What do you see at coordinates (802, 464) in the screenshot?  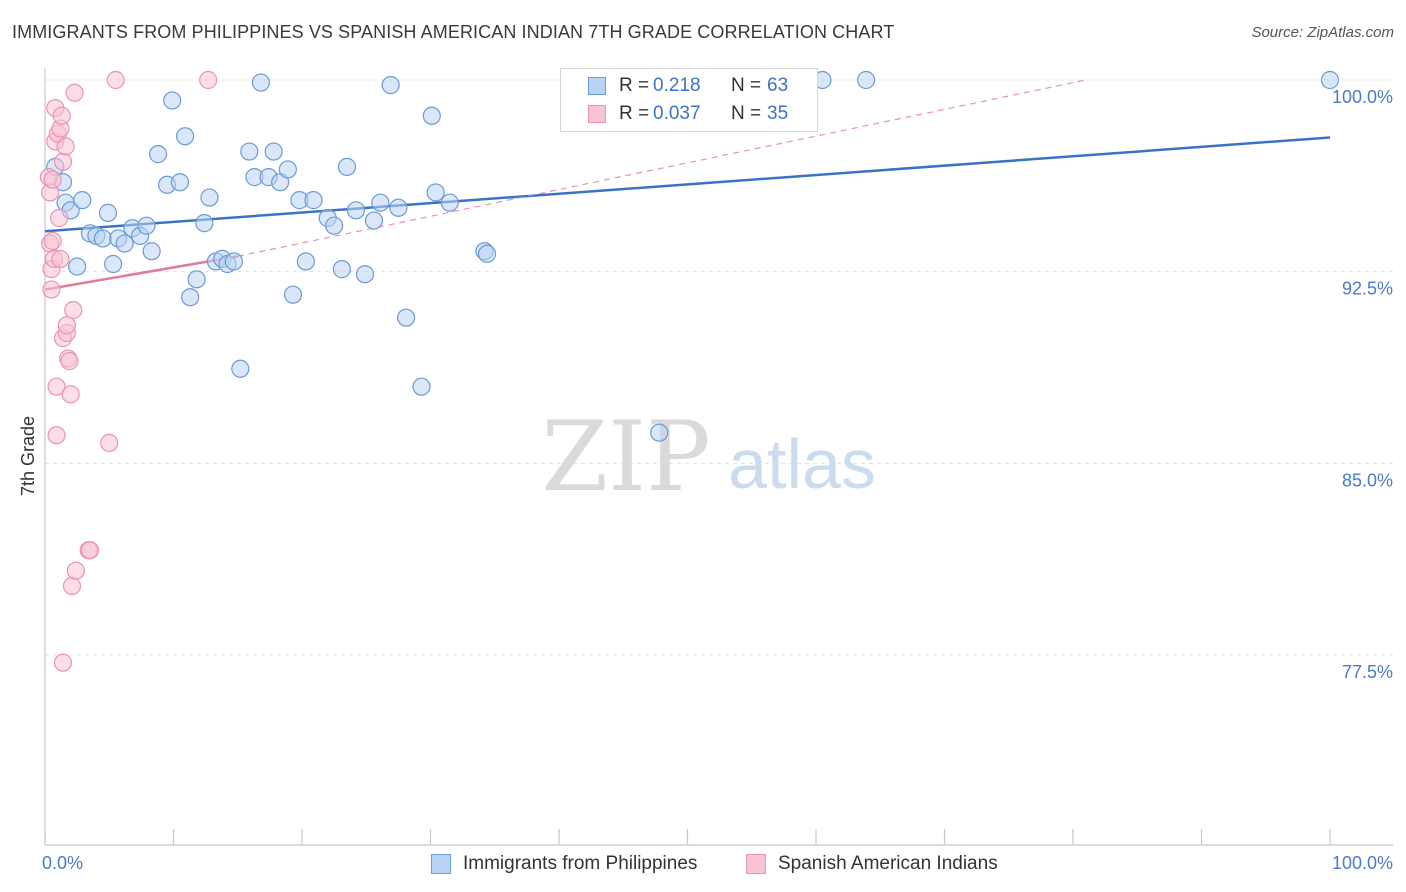 I see `watermark-atlas: atlas` at bounding box center [802, 464].